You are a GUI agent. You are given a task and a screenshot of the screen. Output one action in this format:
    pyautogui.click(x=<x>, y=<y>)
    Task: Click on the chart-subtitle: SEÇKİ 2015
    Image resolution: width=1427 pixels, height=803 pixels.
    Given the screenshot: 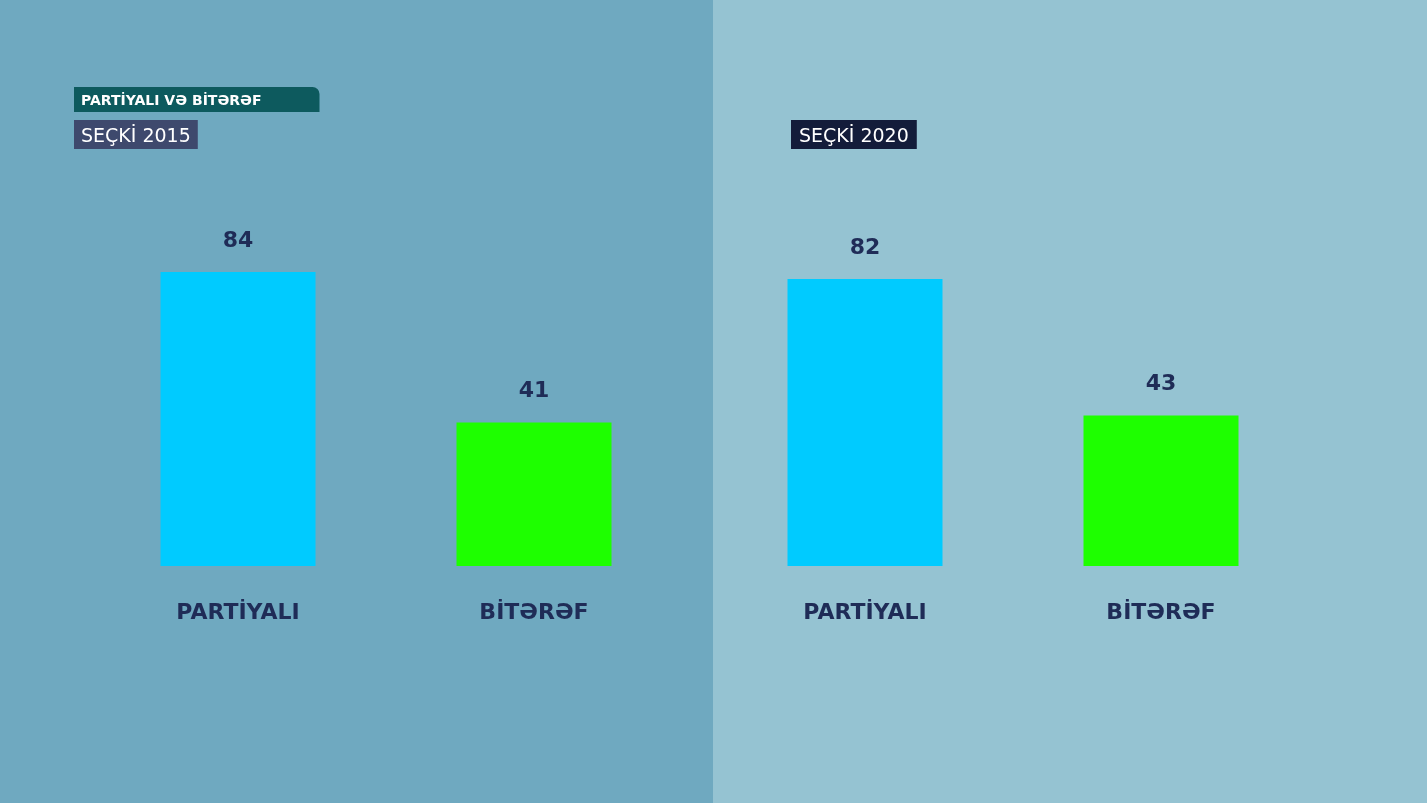 What is the action you would take?
    pyautogui.click(x=136, y=134)
    